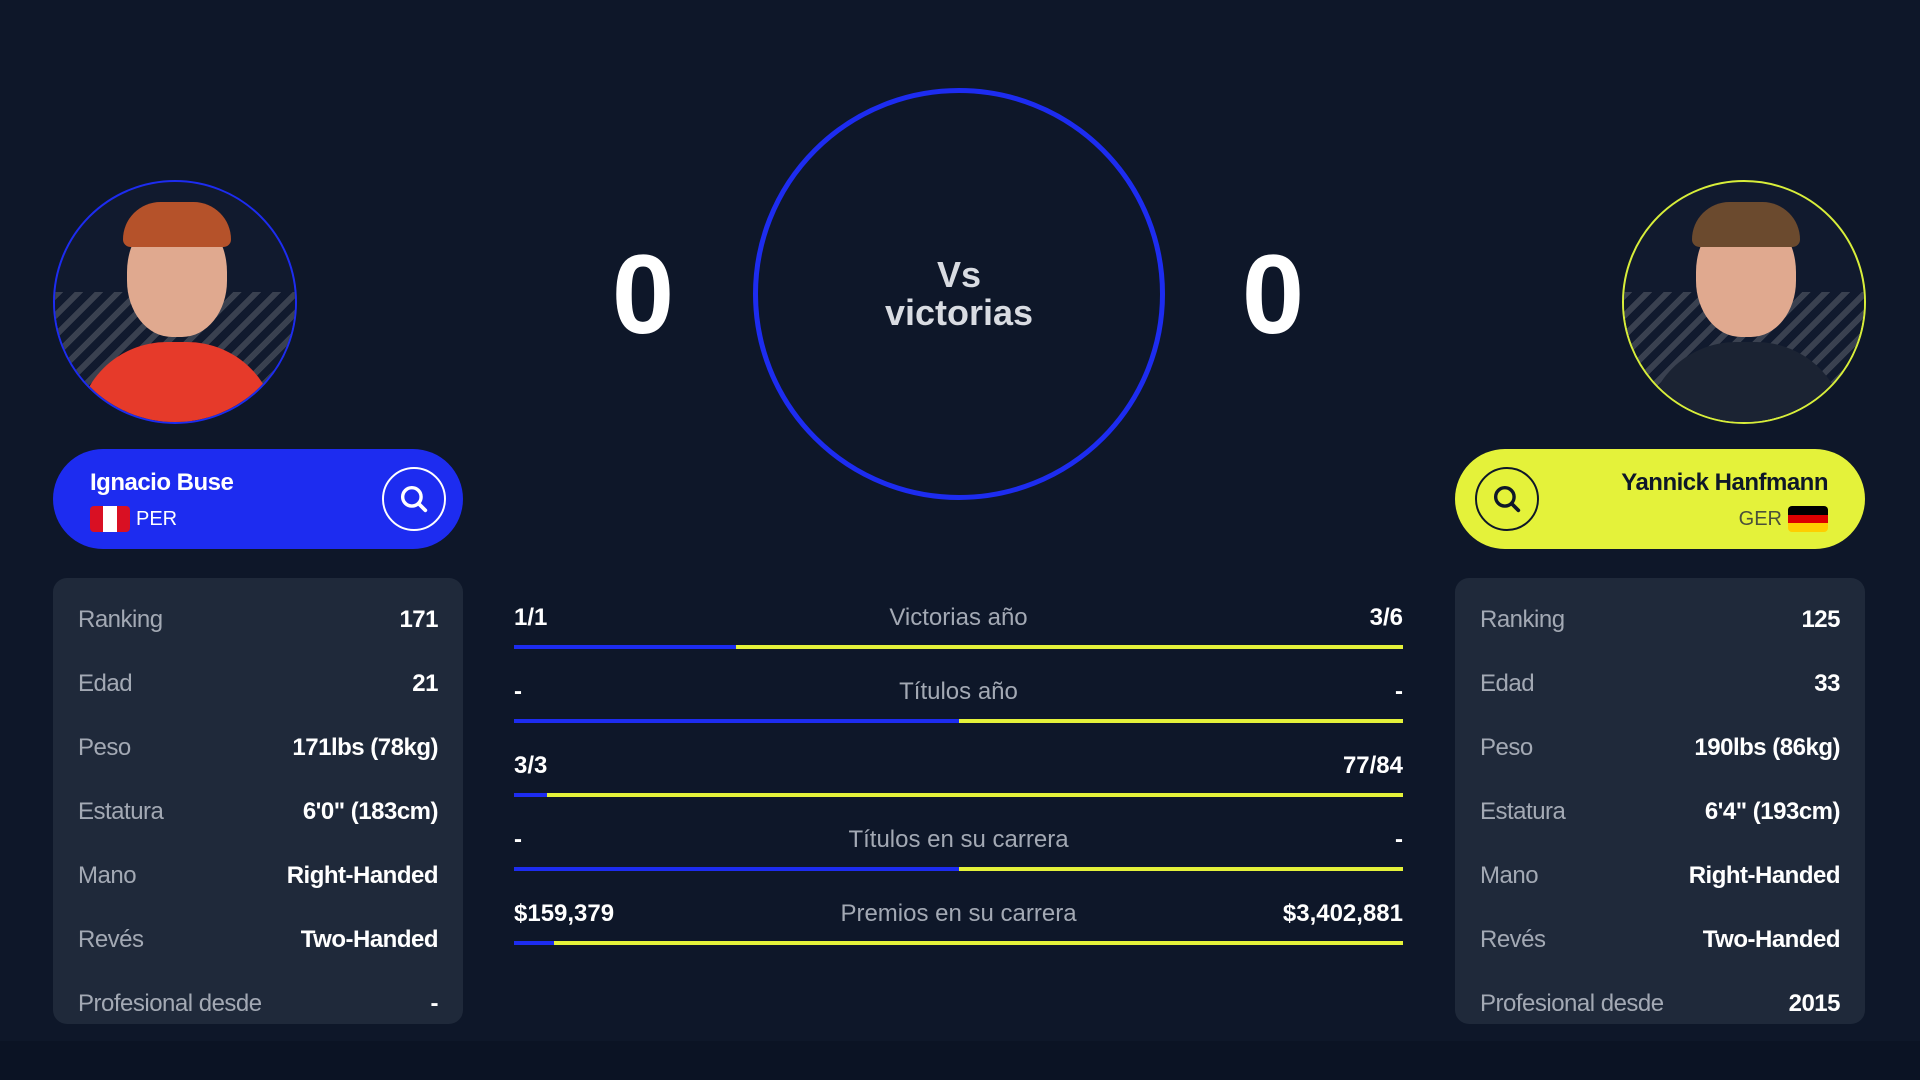 The image size is (1920, 1080). What do you see at coordinates (958, 617) in the screenshot?
I see `comparison-label: Victorias año` at bounding box center [958, 617].